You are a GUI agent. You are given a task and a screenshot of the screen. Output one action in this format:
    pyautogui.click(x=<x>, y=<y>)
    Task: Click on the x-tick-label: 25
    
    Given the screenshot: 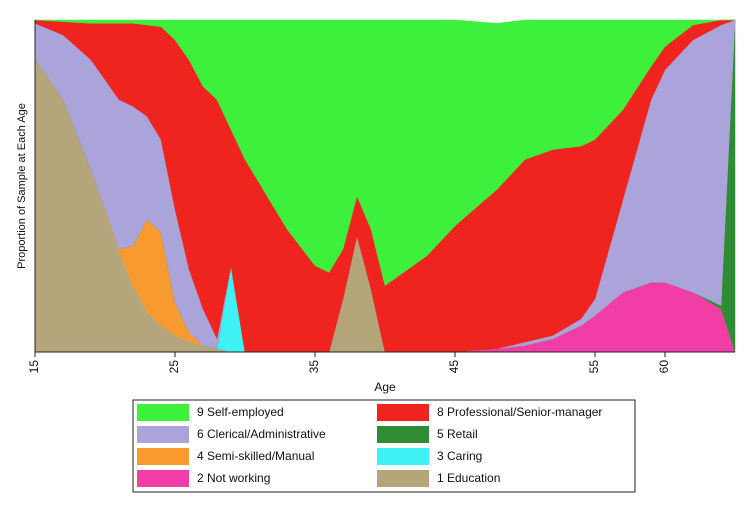 What is the action you would take?
    pyautogui.click(x=174, y=367)
    